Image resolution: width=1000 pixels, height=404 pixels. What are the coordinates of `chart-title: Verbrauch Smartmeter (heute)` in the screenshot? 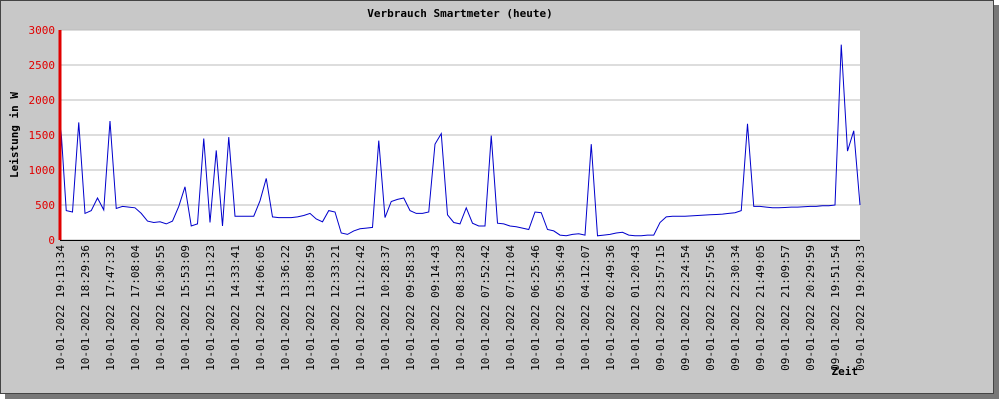 It's located at (459, 13).